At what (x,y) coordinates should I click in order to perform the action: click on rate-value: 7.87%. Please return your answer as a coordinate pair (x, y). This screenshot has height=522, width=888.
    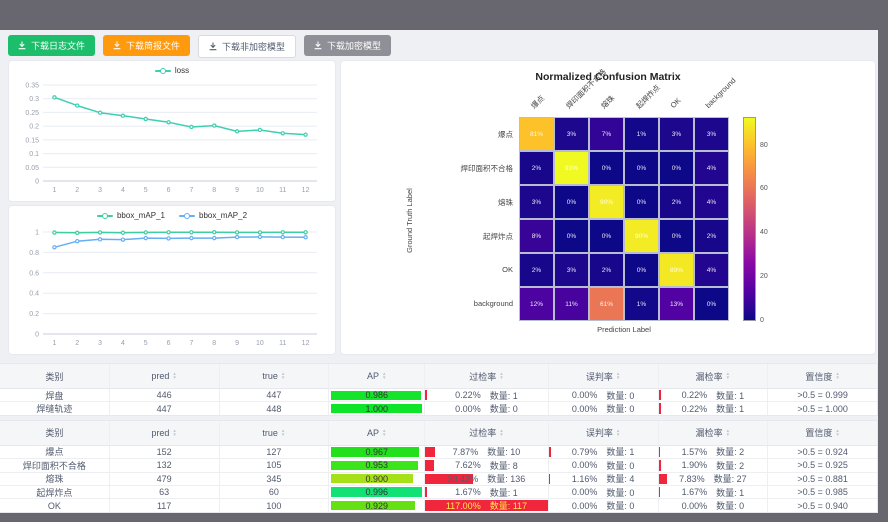
    Looking at the image, I should click on (465, 451).